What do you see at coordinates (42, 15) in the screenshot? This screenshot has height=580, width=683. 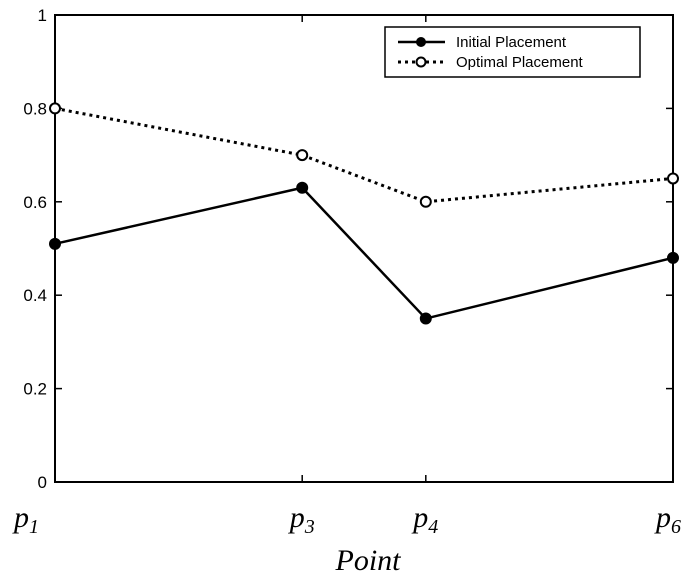 I see `y-tick-label: 1` at bounding box center [42, 15].